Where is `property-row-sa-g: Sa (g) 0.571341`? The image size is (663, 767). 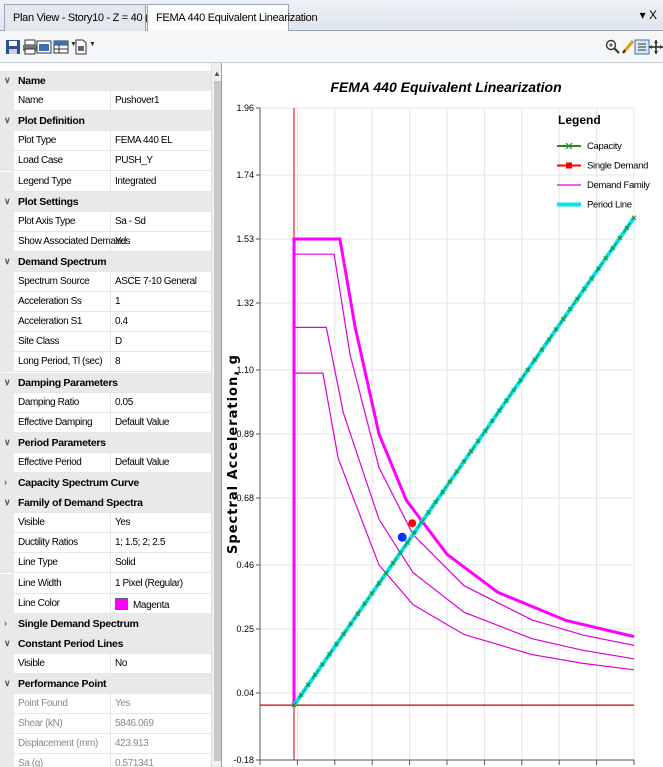
property-row-sa-g: Sa (g) 0.571341 is located at coordinates (105, 760).